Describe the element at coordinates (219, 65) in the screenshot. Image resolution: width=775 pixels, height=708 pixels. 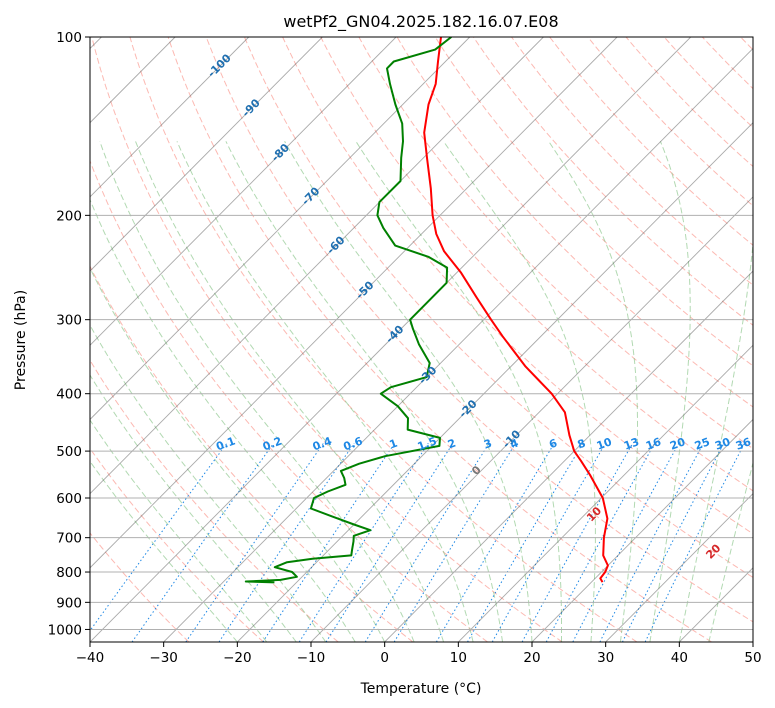
I see `isotherm-label: -100` at that location.